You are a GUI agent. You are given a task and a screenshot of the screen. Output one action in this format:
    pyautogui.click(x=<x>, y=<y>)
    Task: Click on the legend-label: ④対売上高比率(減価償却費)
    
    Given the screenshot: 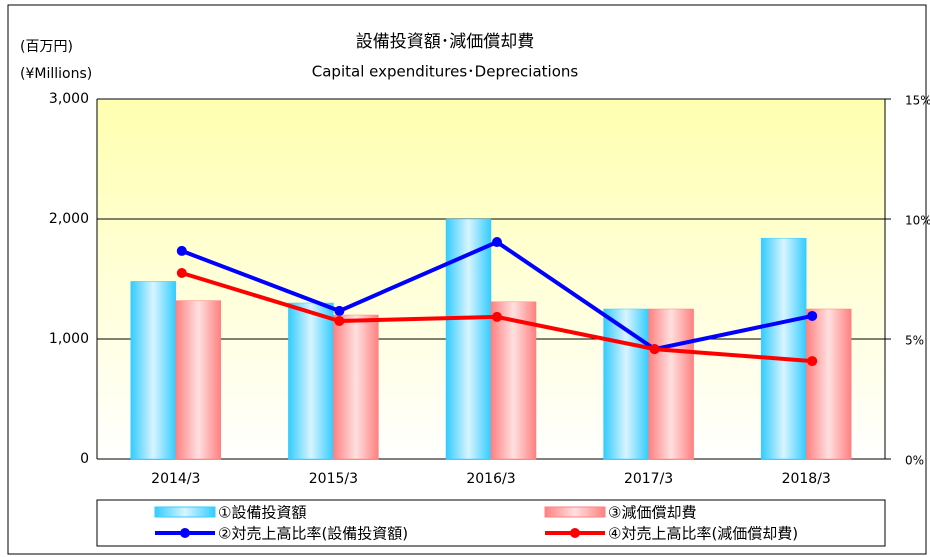 What is the action you would take?
    pyautogui.click(x=703, y=534)
    